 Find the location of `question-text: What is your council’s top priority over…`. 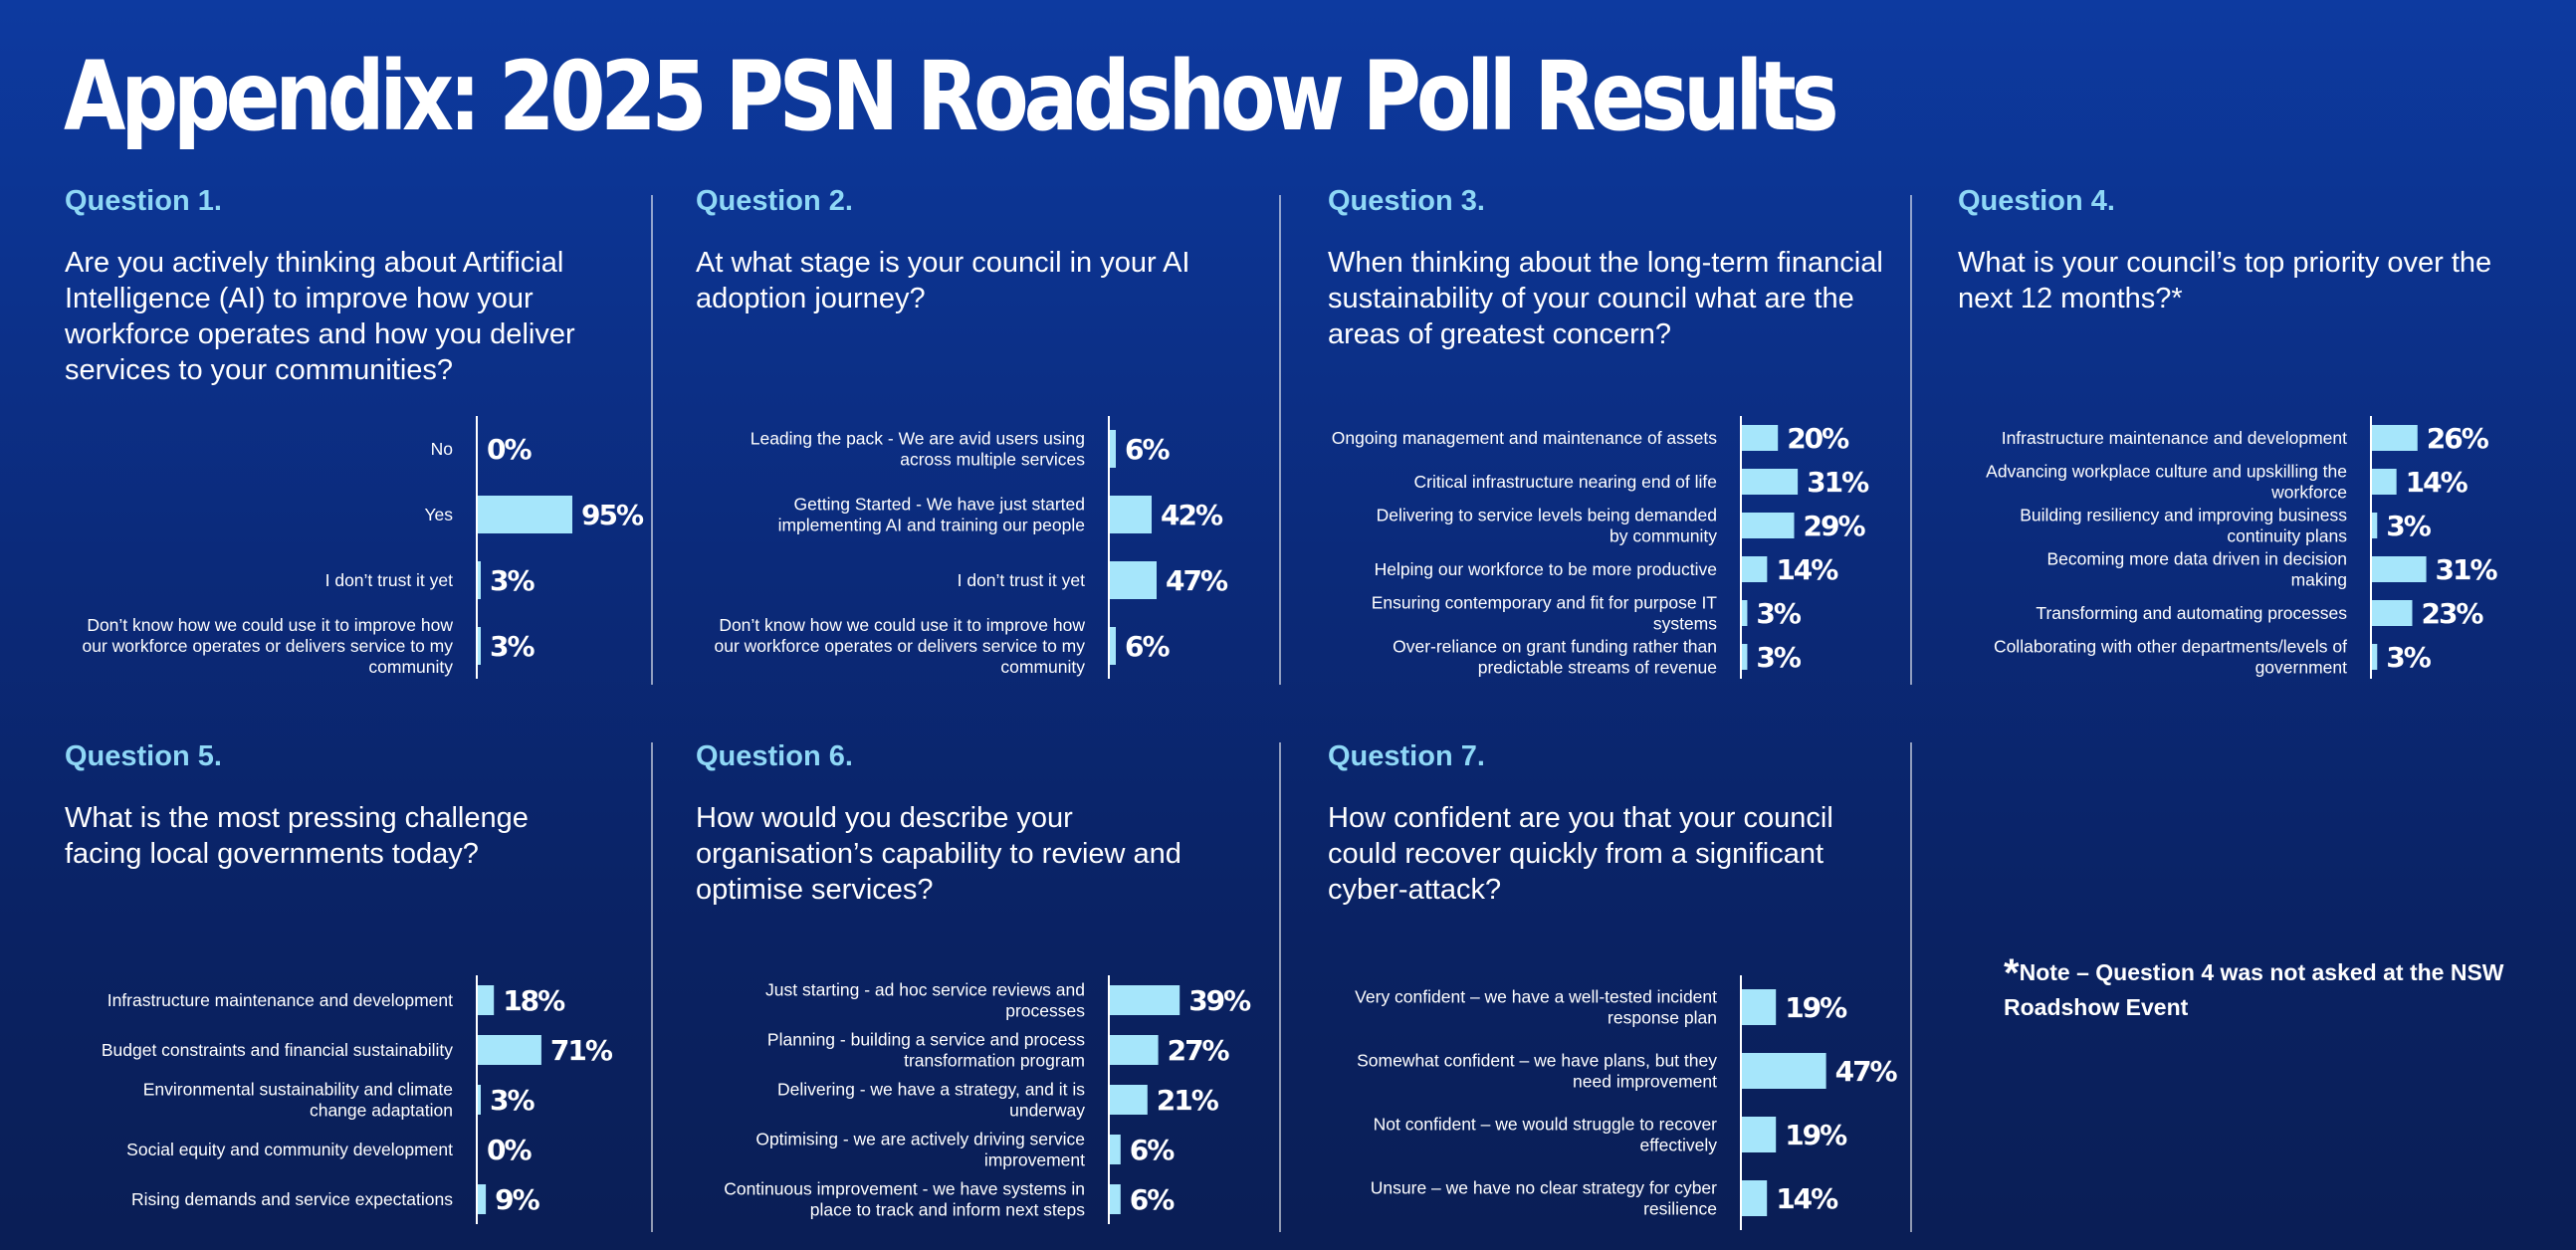

question-text: What is your council’s top priority over… is located at coordinates (2225, 280).